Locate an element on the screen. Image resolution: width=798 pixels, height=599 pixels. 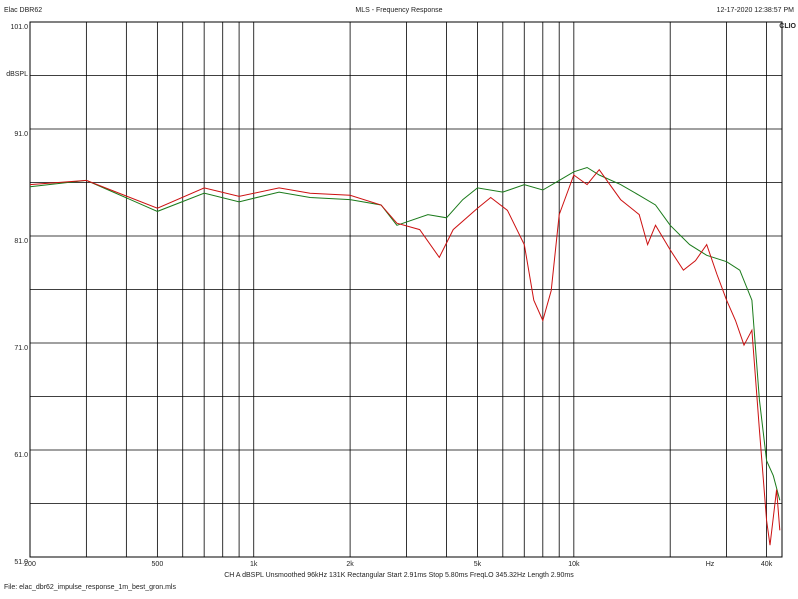
x-tick-label: 5k is located at coordinates (478, 564).